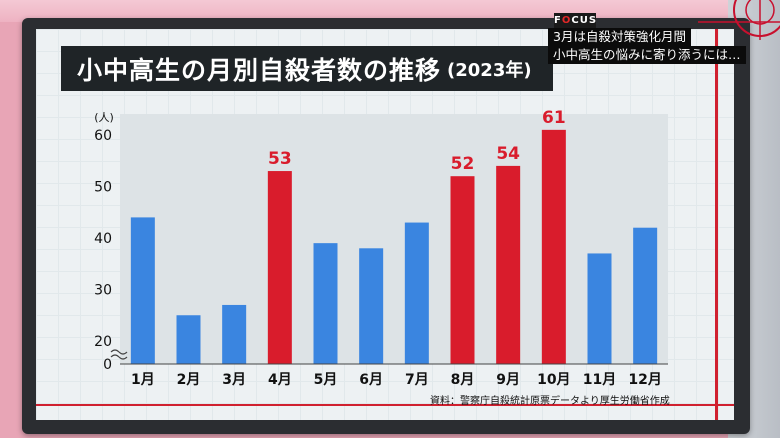 The width and height of the screenshot is (780, 438). What do you see at coordinates (739, 20) in the screenshot?
I see `target-crosshair-icon` at bounding box center [739, 20].